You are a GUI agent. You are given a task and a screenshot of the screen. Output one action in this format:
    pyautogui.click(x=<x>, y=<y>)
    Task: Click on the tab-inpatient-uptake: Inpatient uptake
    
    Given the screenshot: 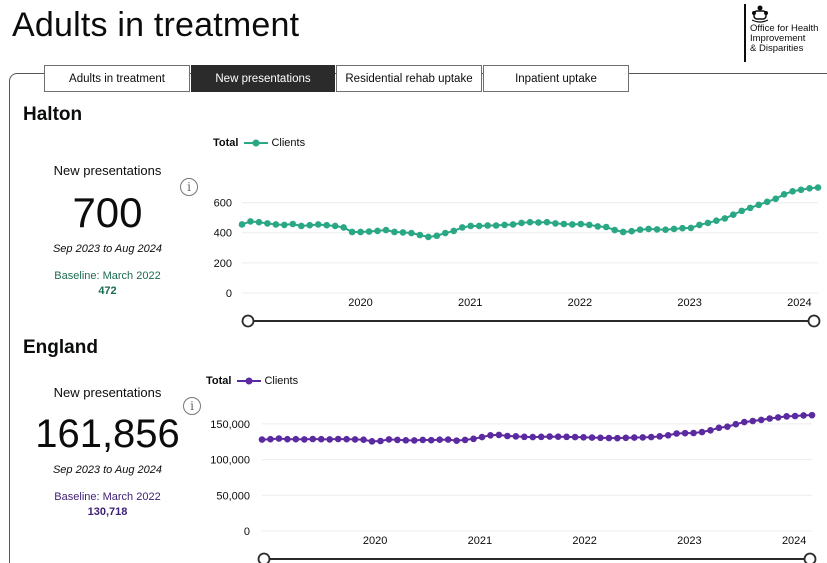 What is the action you would take?
    pyautogui.click(x=556, y=78)
    